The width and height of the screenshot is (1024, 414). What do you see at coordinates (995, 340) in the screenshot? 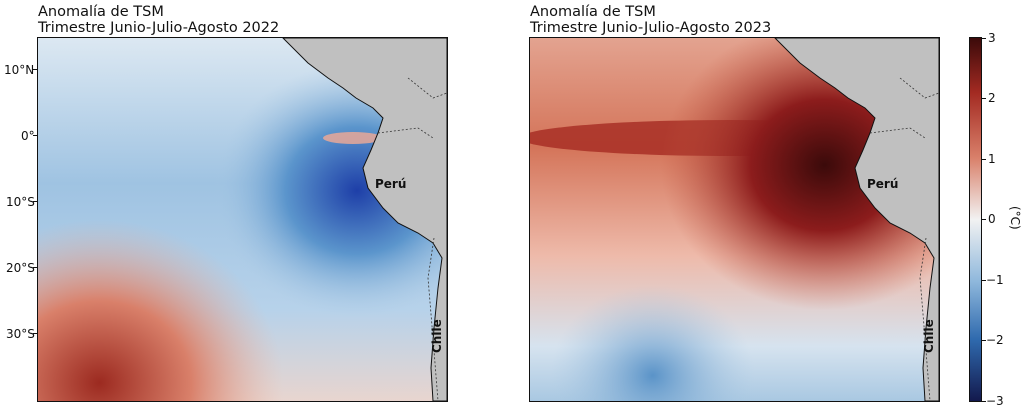
I see `colorbar-tick-label: −2` at bounding box center [995, 340].